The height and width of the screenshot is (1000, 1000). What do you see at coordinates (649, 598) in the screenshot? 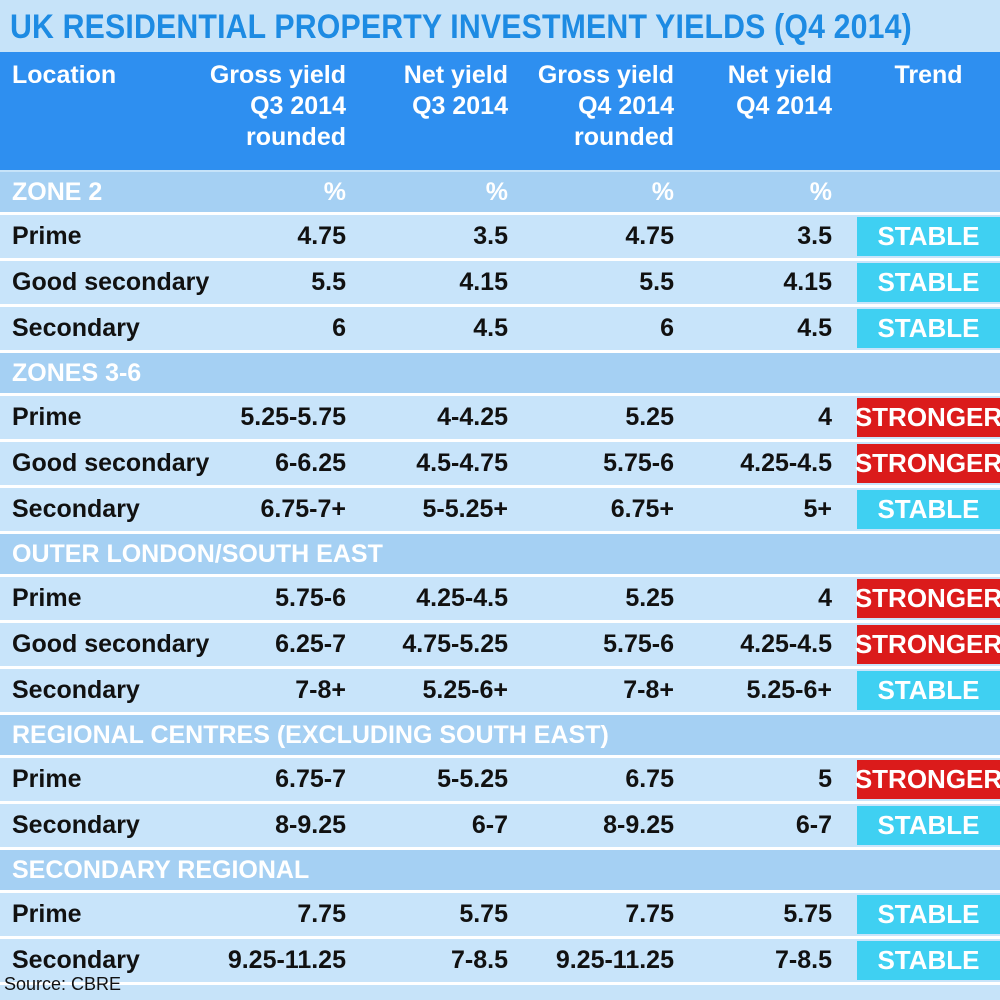
I see `value-cell: 5.25` at bounding box center [649, 598].